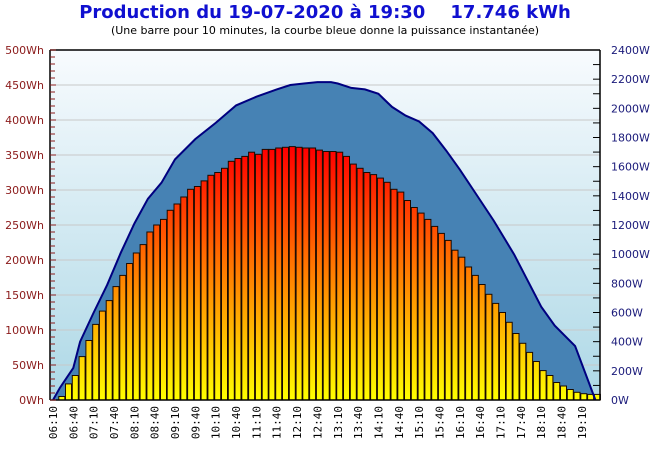 The height and width of the screenshot is (450, 650). Describe the element at coordinates (630, 108) in the screenshot. I see `right-axis-label: 2000W` at that location.